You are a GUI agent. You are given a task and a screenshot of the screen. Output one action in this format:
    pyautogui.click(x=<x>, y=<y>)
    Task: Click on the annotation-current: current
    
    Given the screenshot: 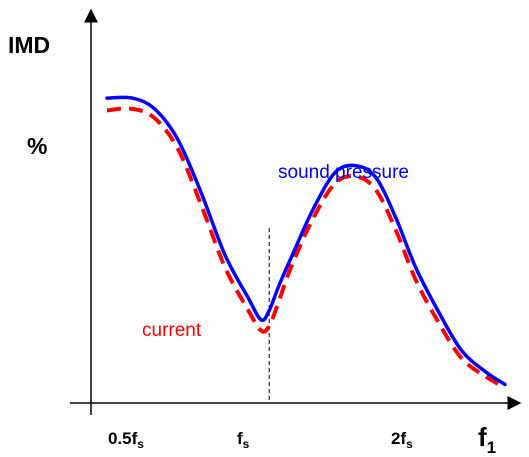 What is the action you would take?
    pyautogui.click(x=172, y=330)
    